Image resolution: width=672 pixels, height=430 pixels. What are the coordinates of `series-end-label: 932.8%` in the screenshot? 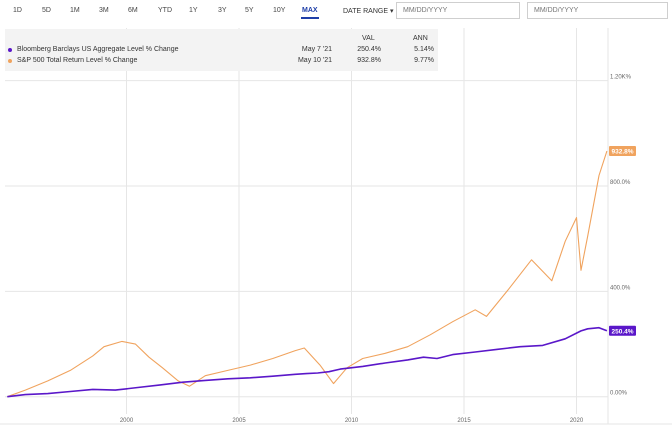 It's located at (622, 152).